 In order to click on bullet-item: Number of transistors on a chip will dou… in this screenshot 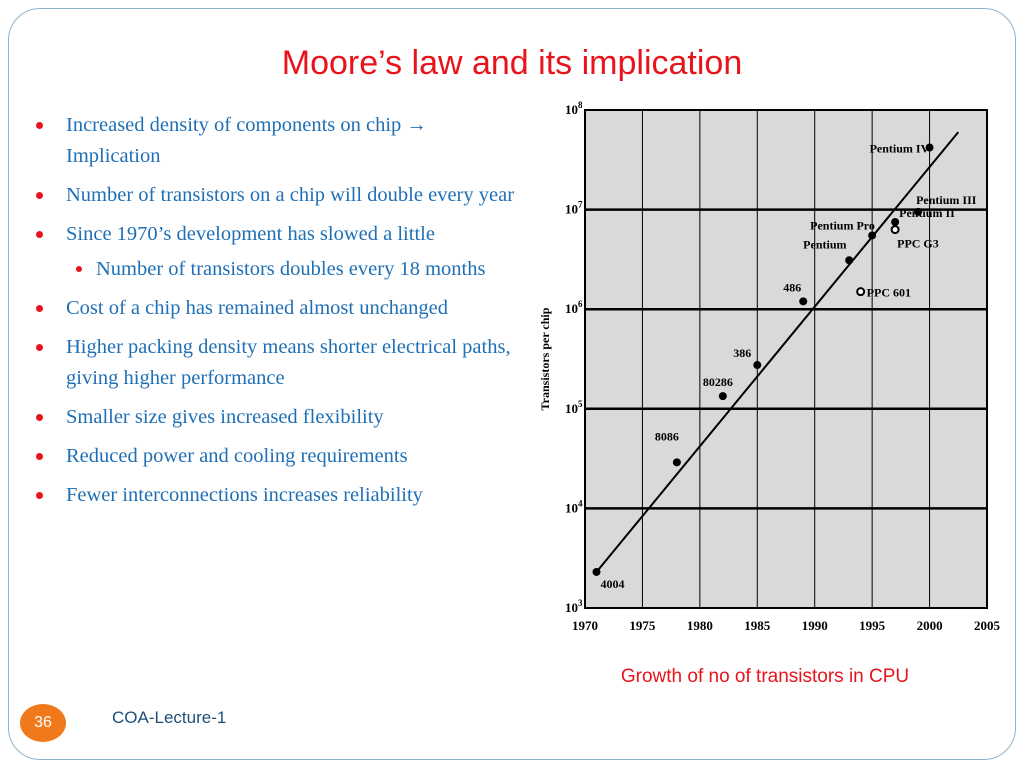, I will do `click(277, 195)`.